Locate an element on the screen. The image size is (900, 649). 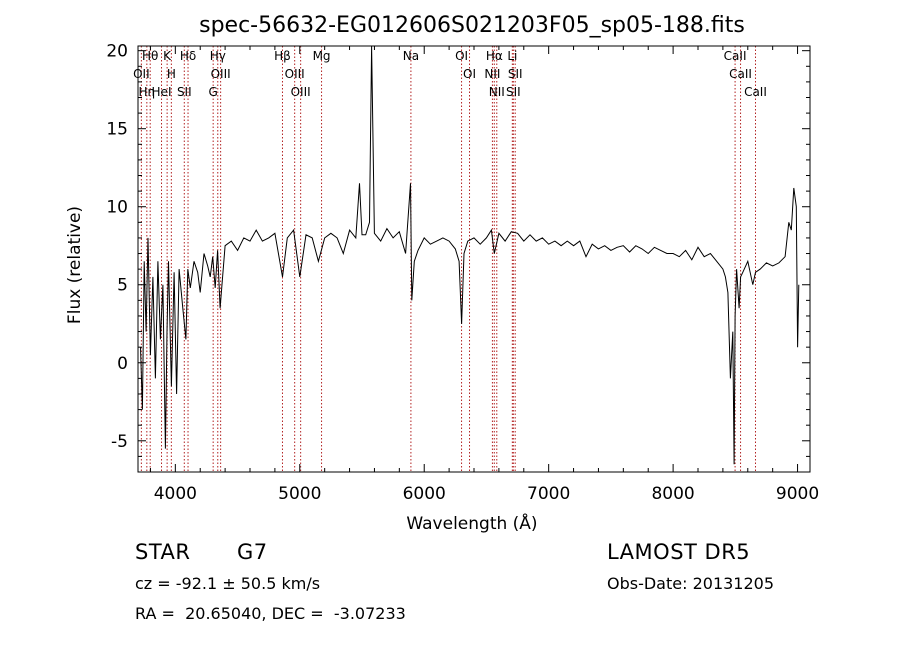
survey-name: LAMOST DR5 is located at coordinates (679, 552).